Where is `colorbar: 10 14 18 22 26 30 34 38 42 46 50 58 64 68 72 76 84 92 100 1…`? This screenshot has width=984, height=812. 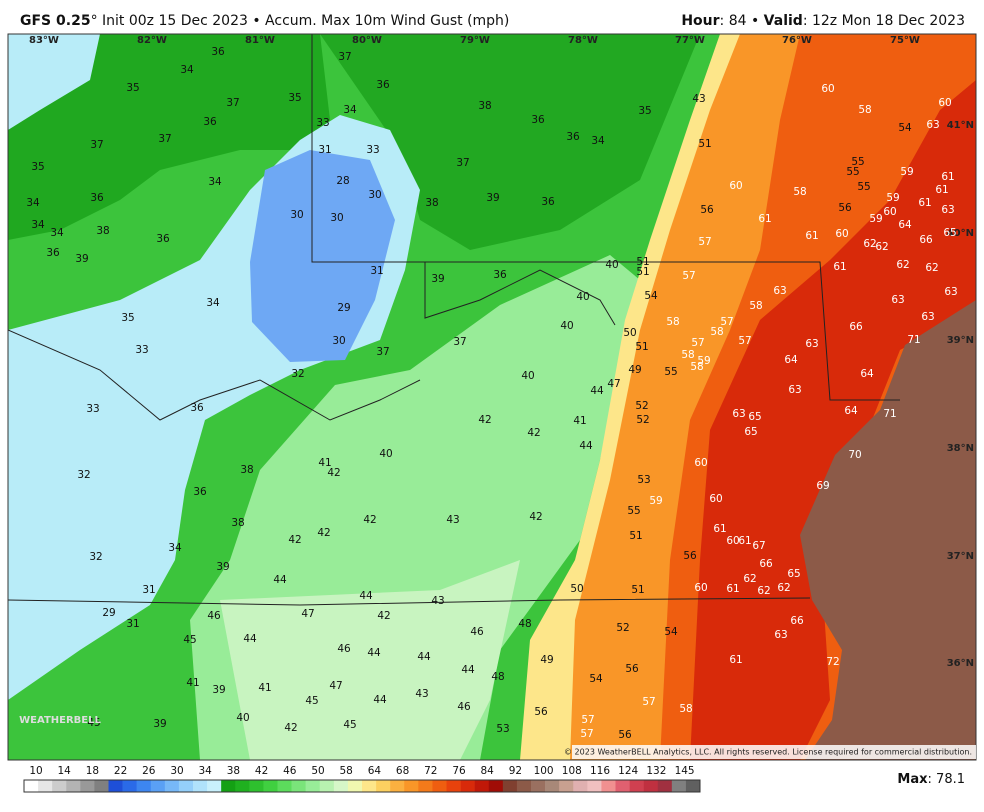 colorbar: 10 14 18 22 26 30 34 38 42 46 50 58 64 68 72 76 84 92 100 1… is located at coordinates (362, 779).